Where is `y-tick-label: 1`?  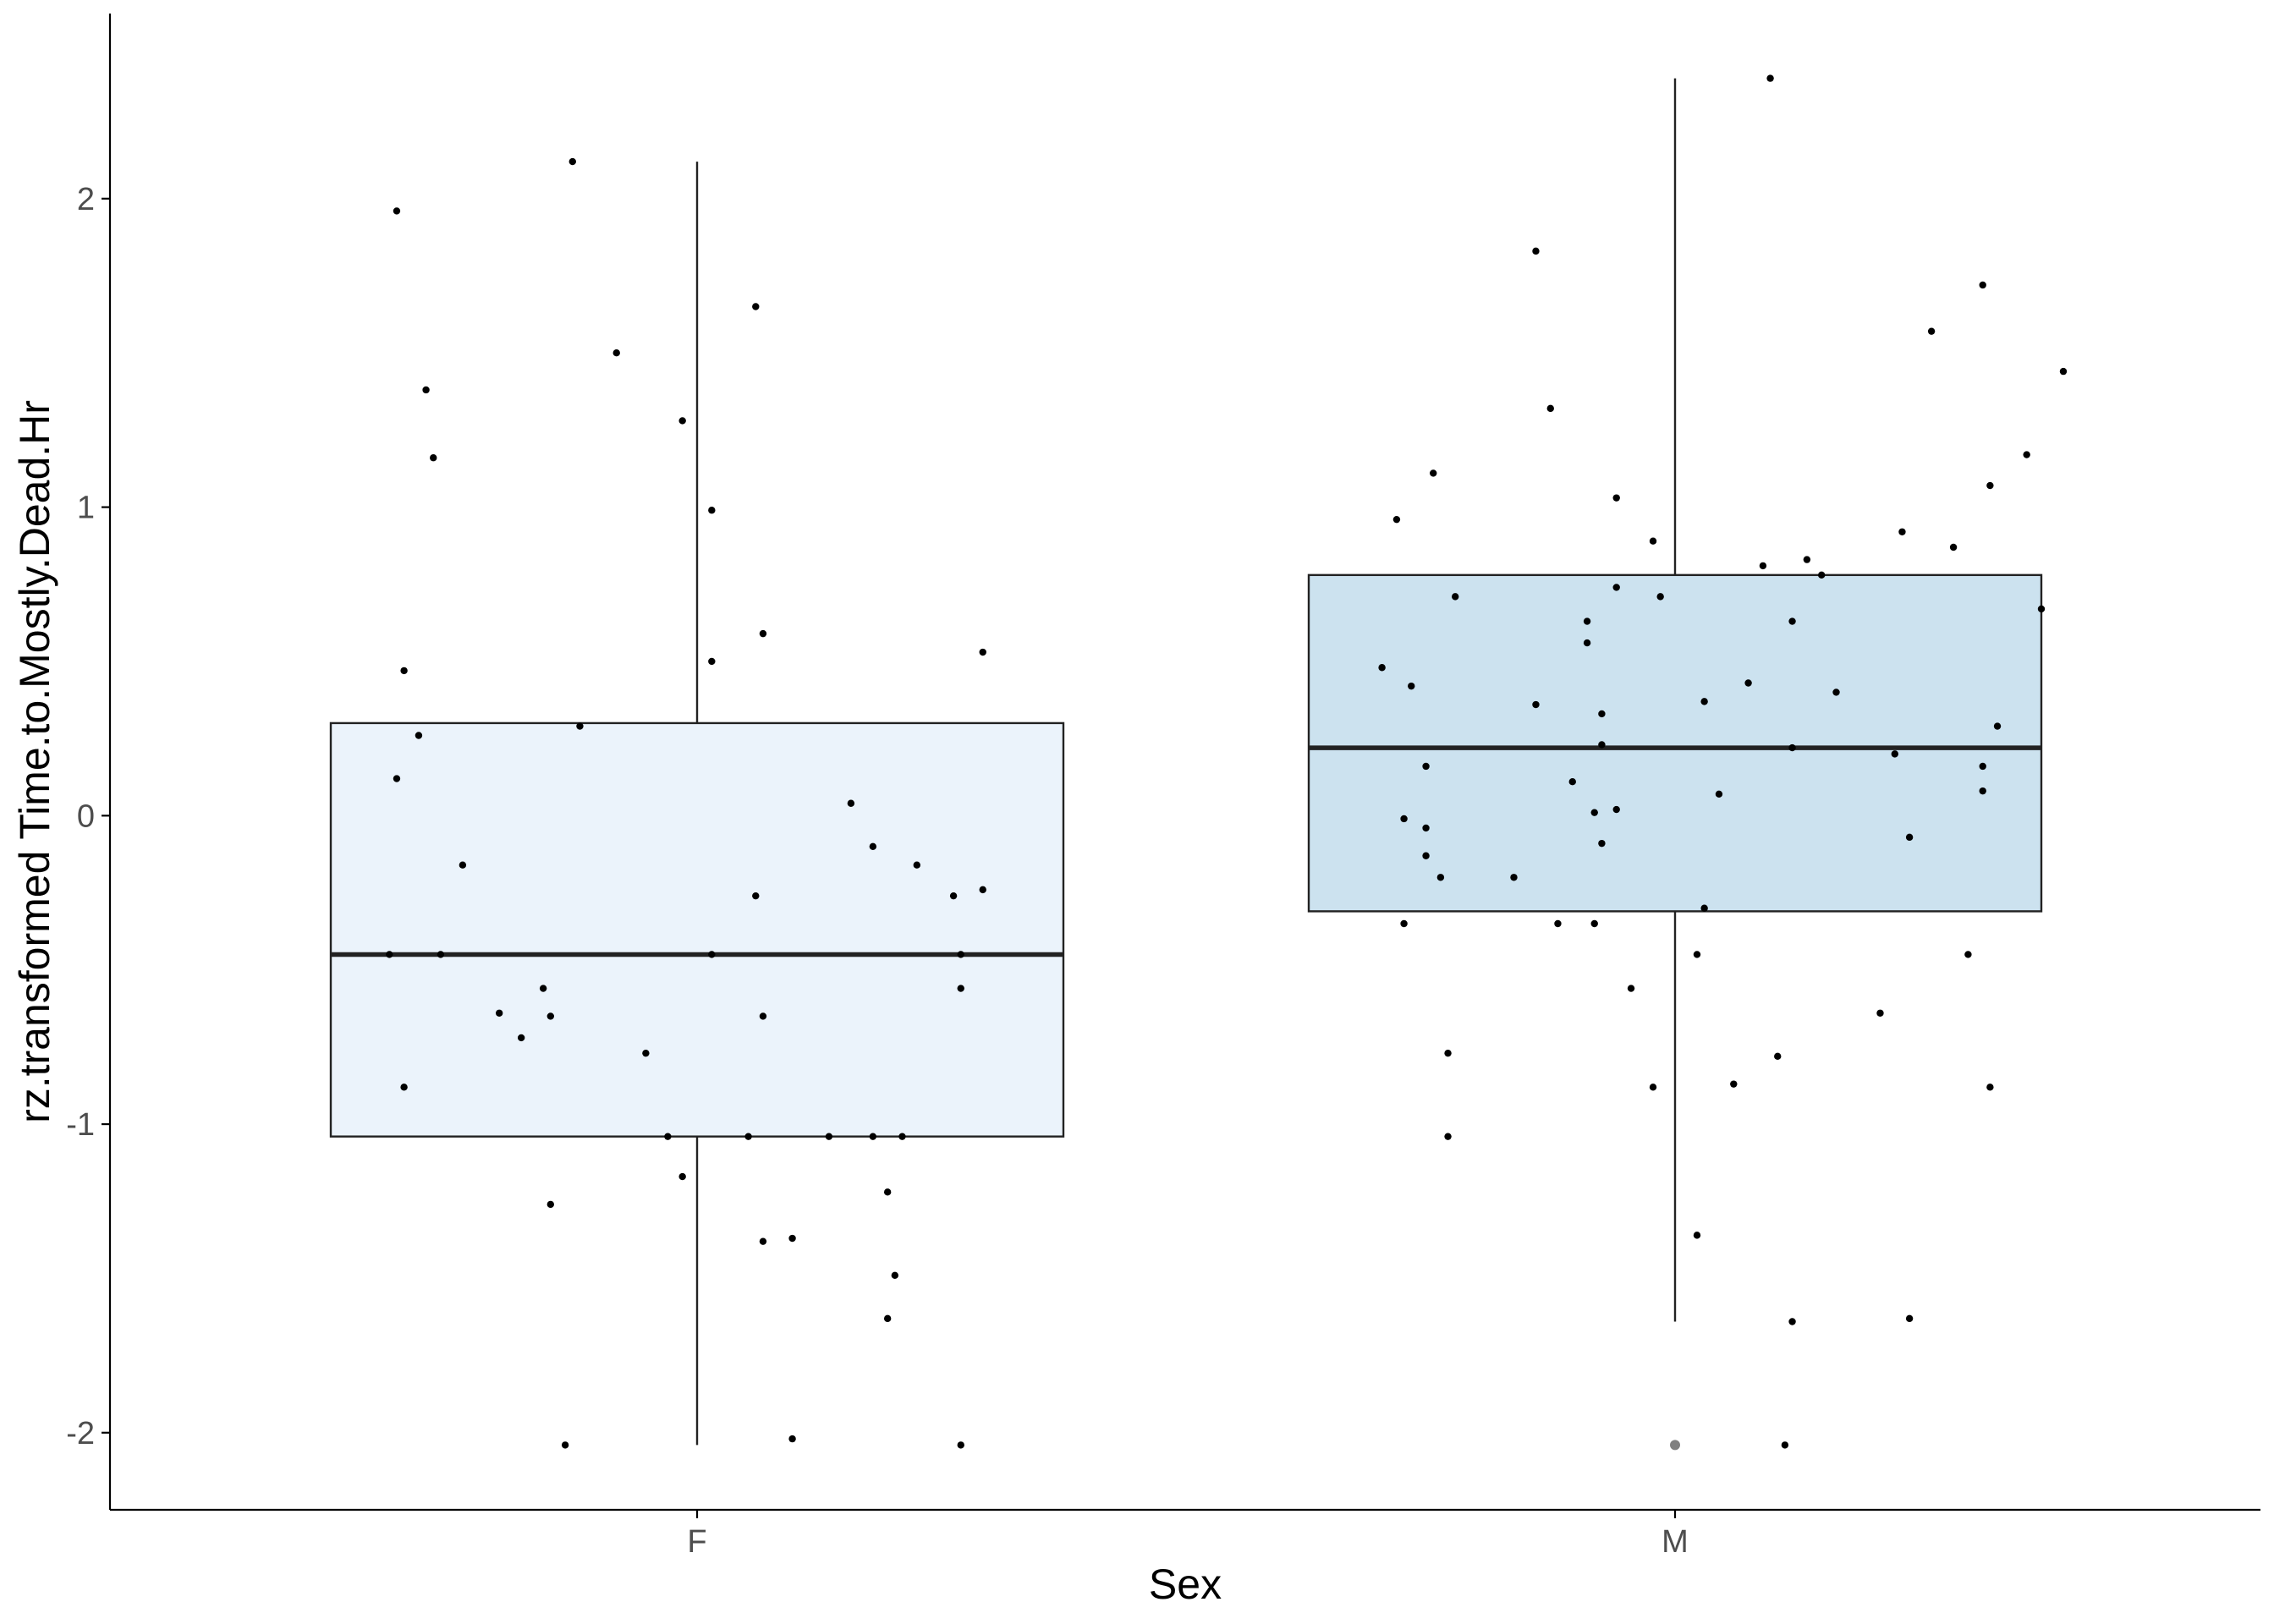
y-tick-label: 1 is located at coordinates (86, 508).